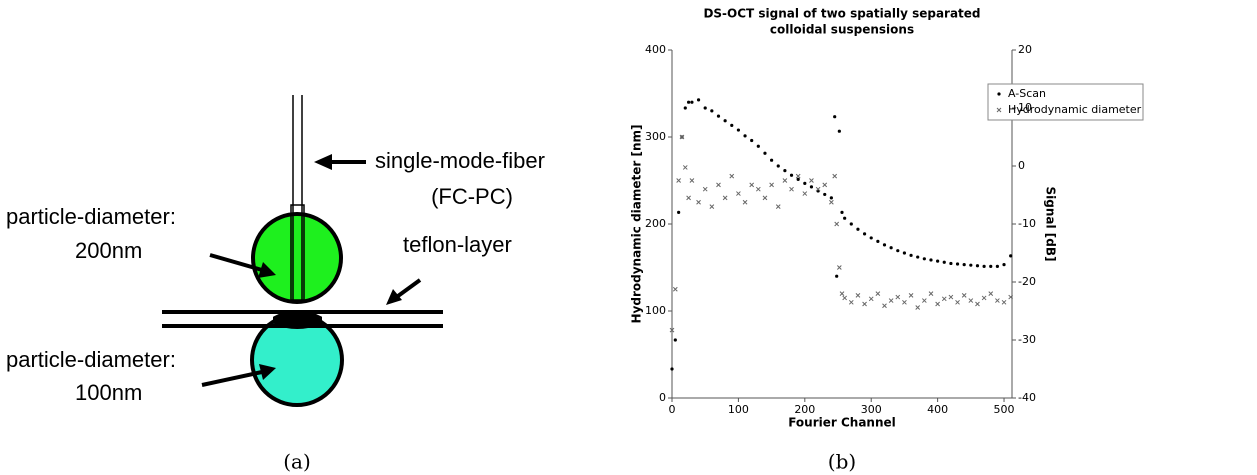 The height and width of the screenshot is (475, 1257). I want to click on arrowhead, so click(267, 372).